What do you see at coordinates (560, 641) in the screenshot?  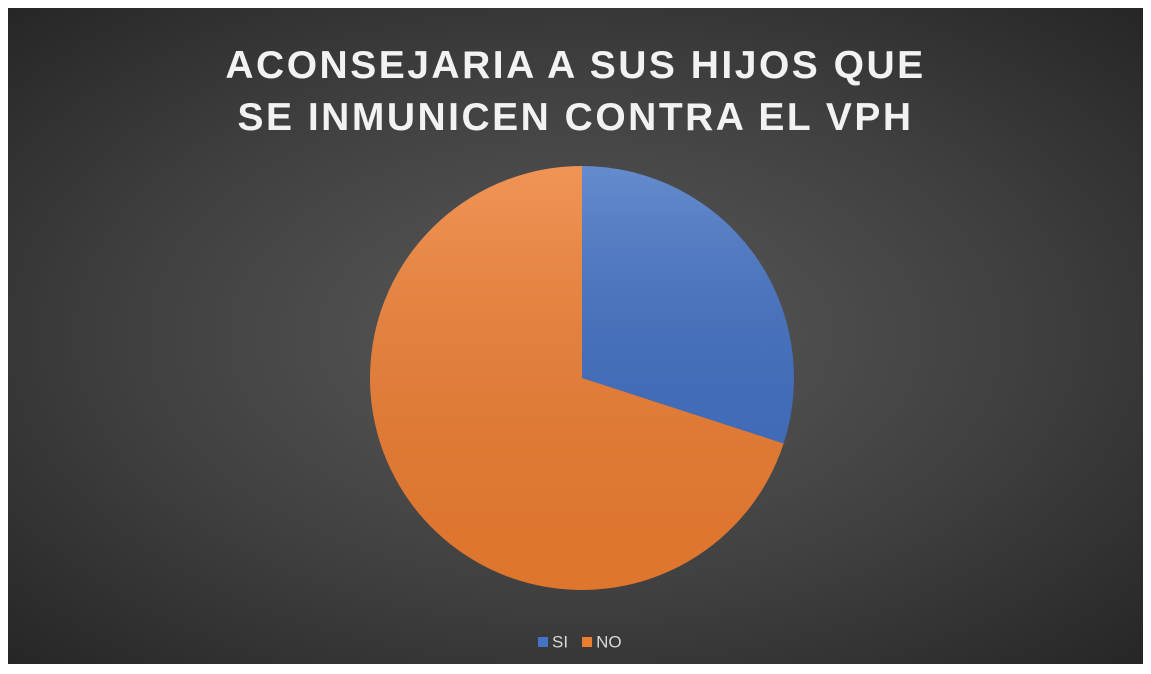 I see `legend-label: SI` at bounding box center [560, 641].